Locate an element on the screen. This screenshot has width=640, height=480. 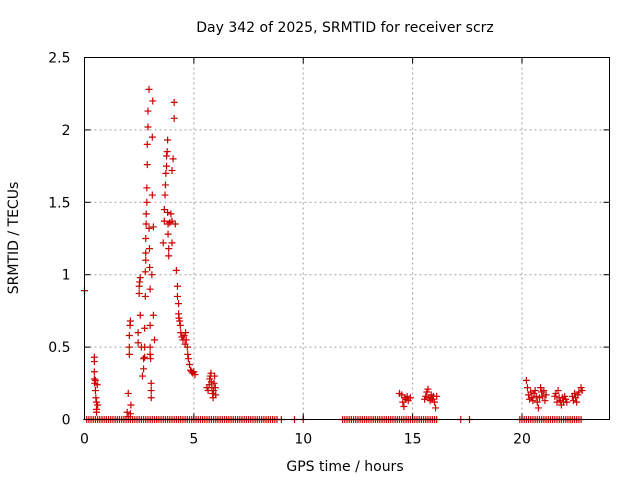
y-tick-label: 2 is located at coordinates (66, 131).